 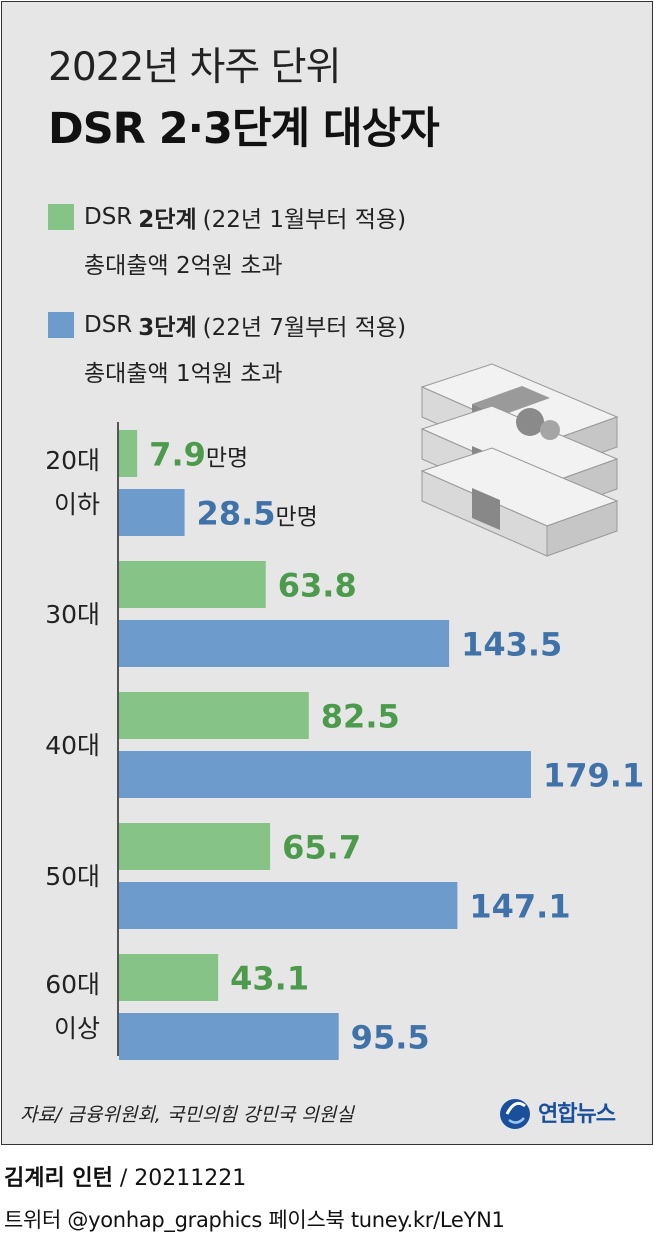 What do you see at coordinates (72, 745) in the screenshot?
I see `category-label: 40대` at bounding box center [72, 745].